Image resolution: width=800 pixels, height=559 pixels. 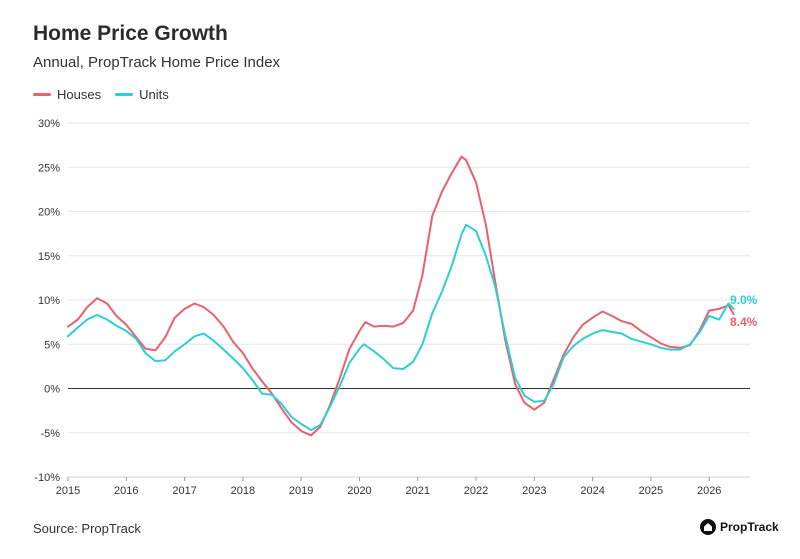 What do you see at coordinates (476, 491) in the screenshot?
I see `x-tick-label: 2022` at bounding box center [476, 491].